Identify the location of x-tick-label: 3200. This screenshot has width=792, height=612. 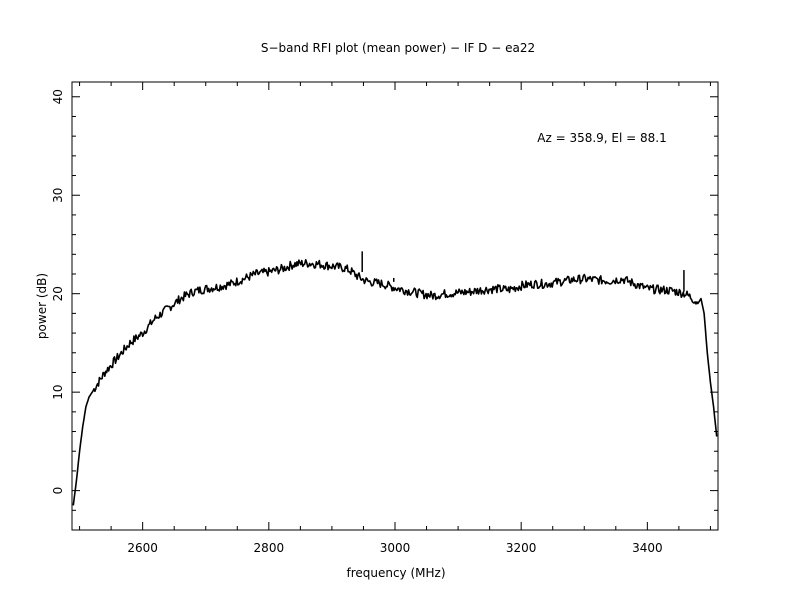
(521, 548).